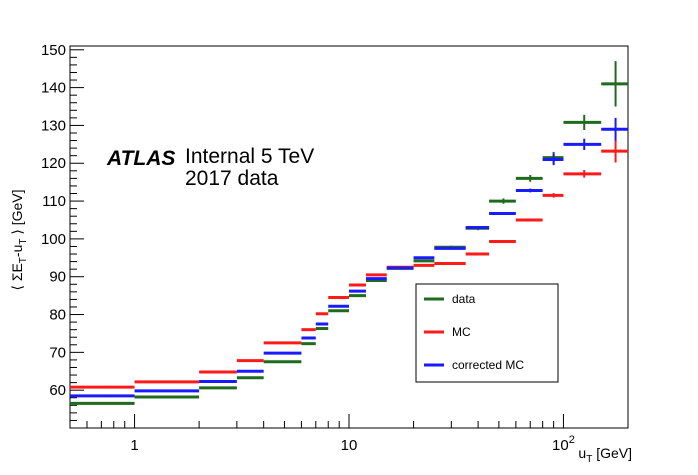 The width and height of the screenshot is (698, 475). I want to click on x-axis-title-subscript: T, so click(589, 459).